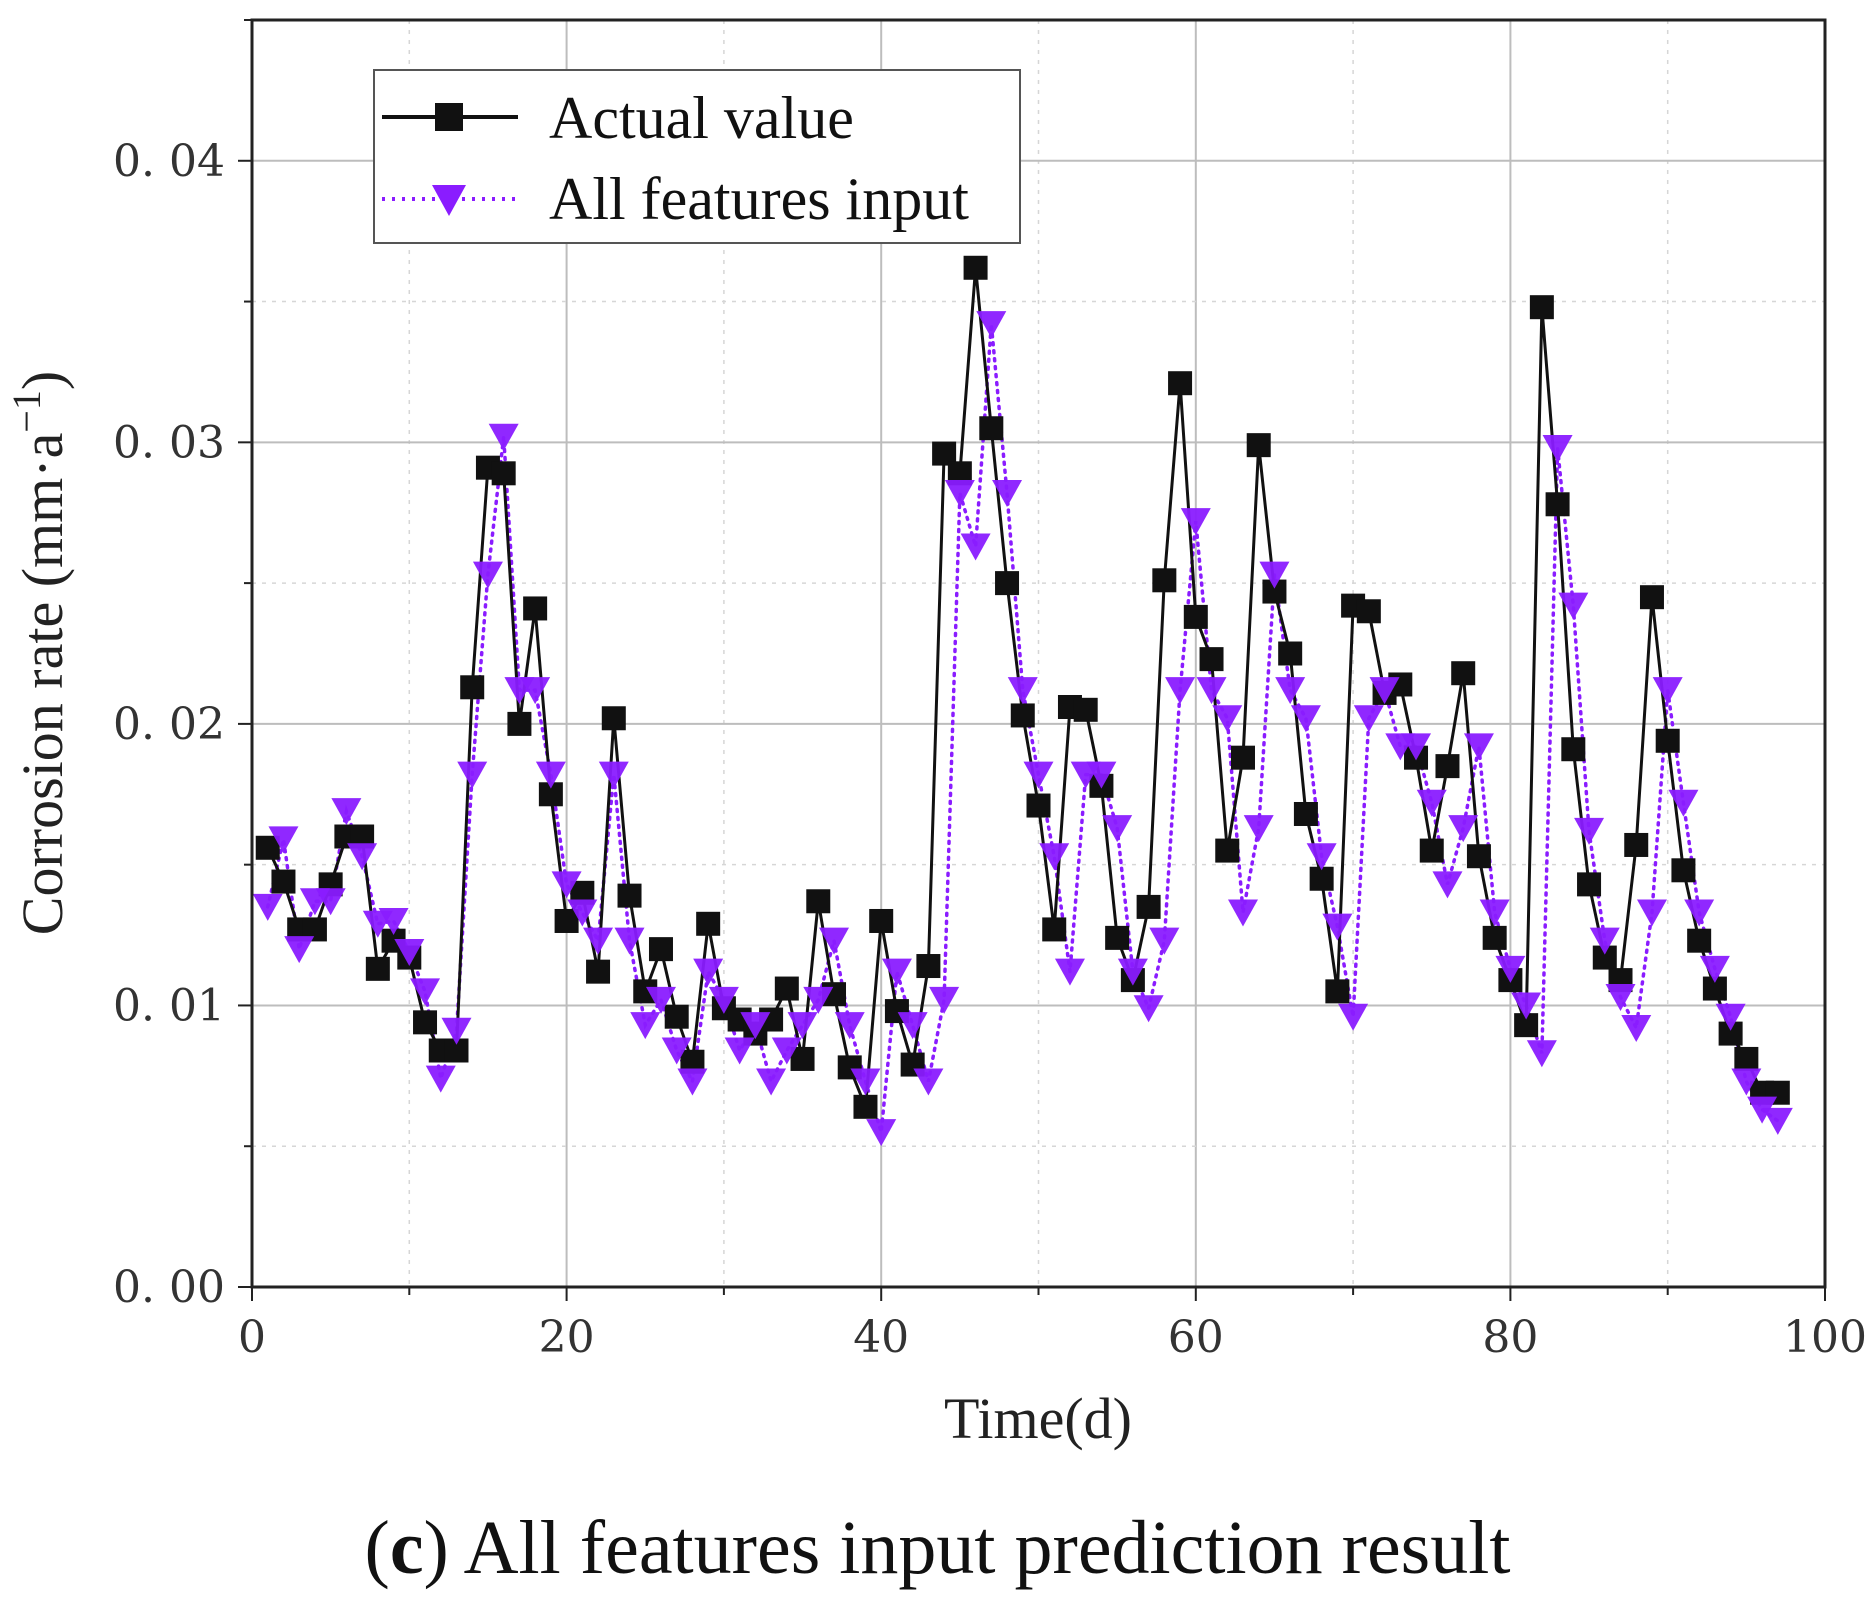 This screenshot has height=1611, width=1875. What do you see at coordinates (169, 1287) in the screenshot?
I see `y-tick-label: 0. 00` at bounding box center [169, 1287].